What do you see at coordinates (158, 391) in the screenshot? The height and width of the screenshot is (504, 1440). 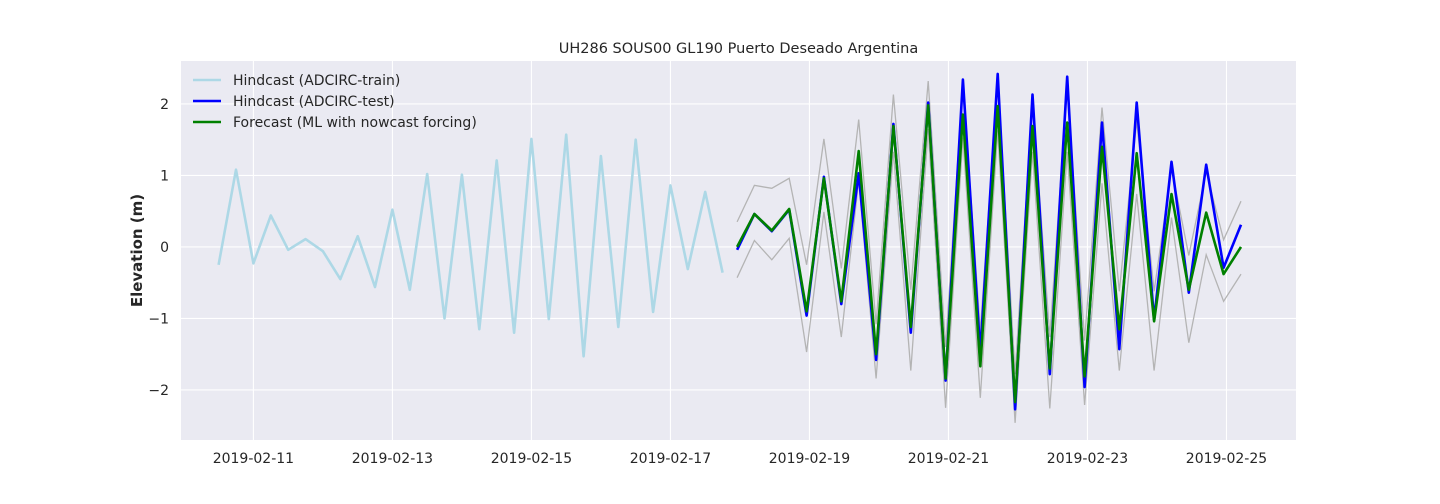 I see `y-tick-label: −2` at bounding box center [158, 391].